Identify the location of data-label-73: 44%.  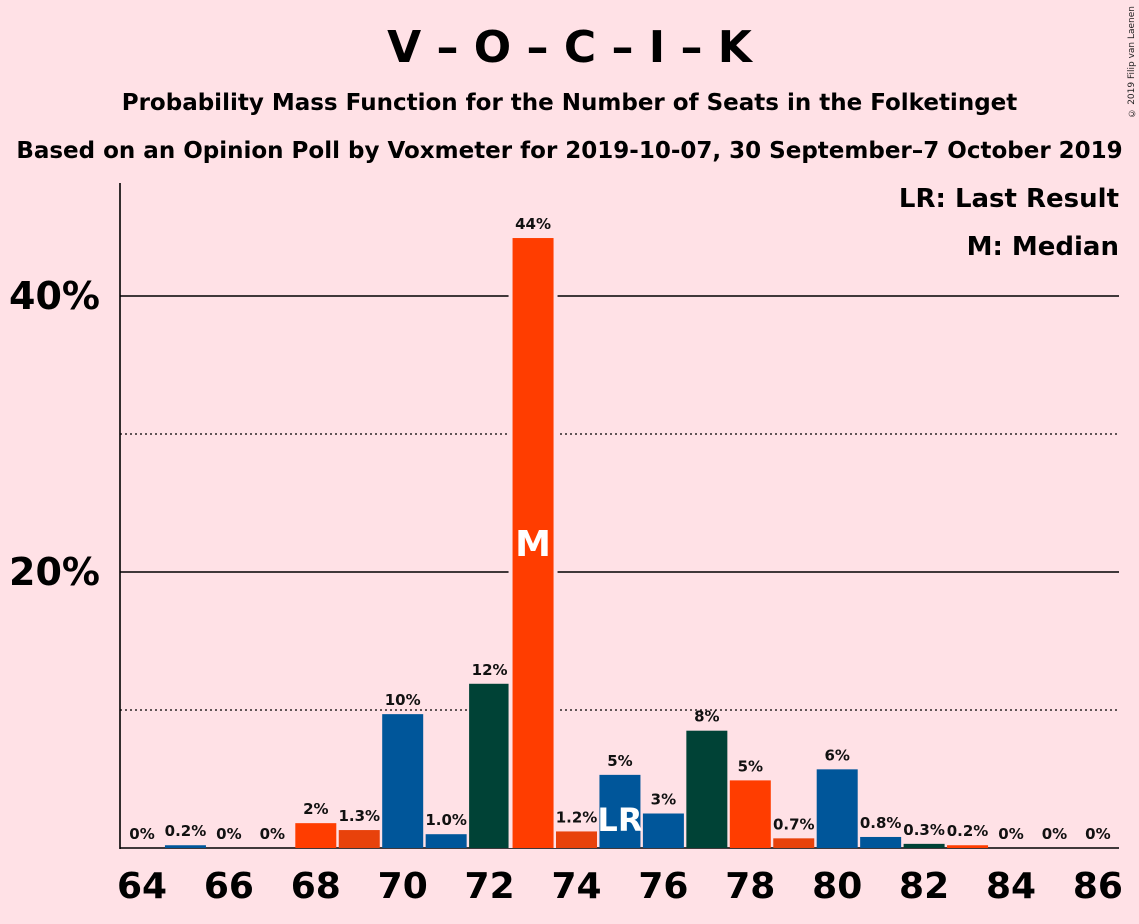
(533, 224).